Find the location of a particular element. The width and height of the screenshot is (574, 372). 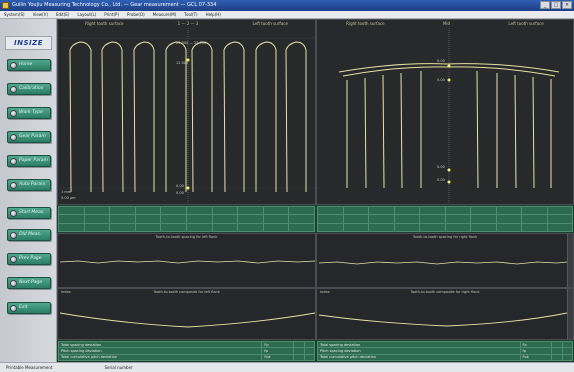

next-page-label: Next Page is located at coordinates (31, 282).